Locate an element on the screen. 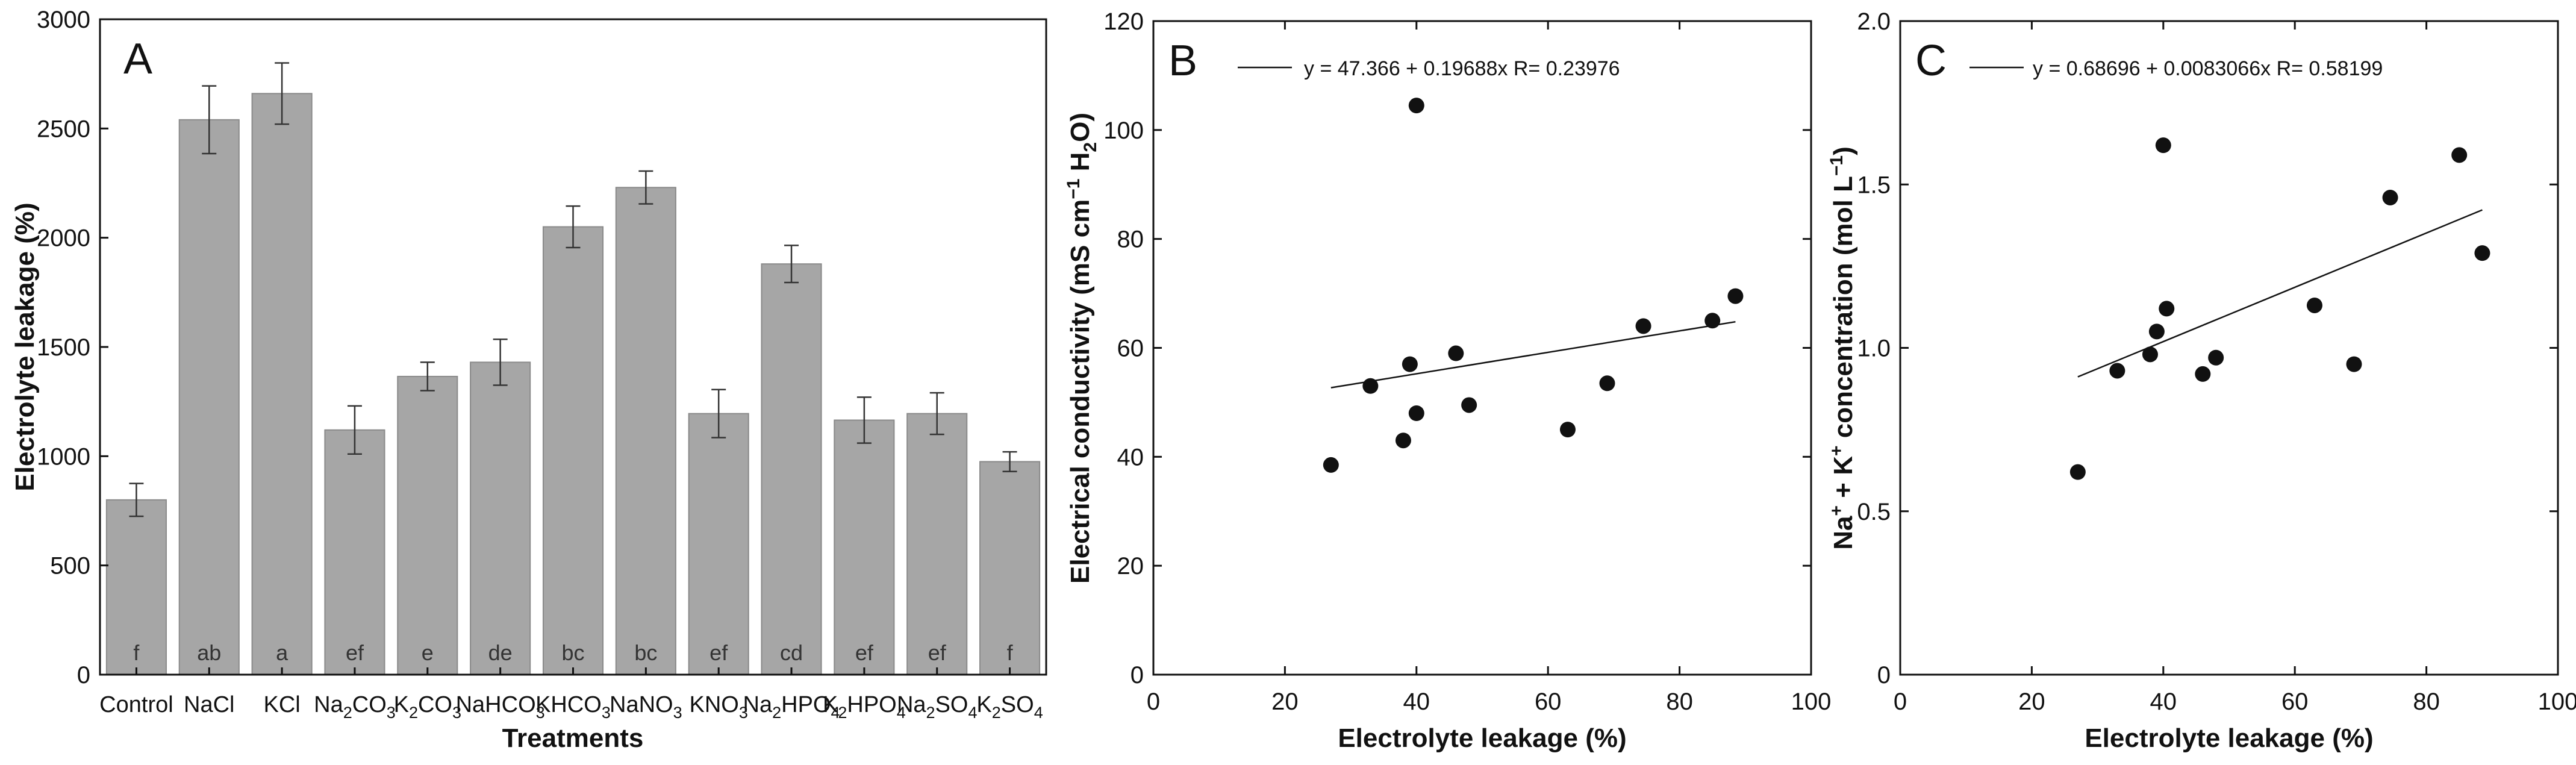 The width and height of the screenshot is (2576, 765). panel-b-x-tick-label: 40 is located at coordinates (1416, 701).